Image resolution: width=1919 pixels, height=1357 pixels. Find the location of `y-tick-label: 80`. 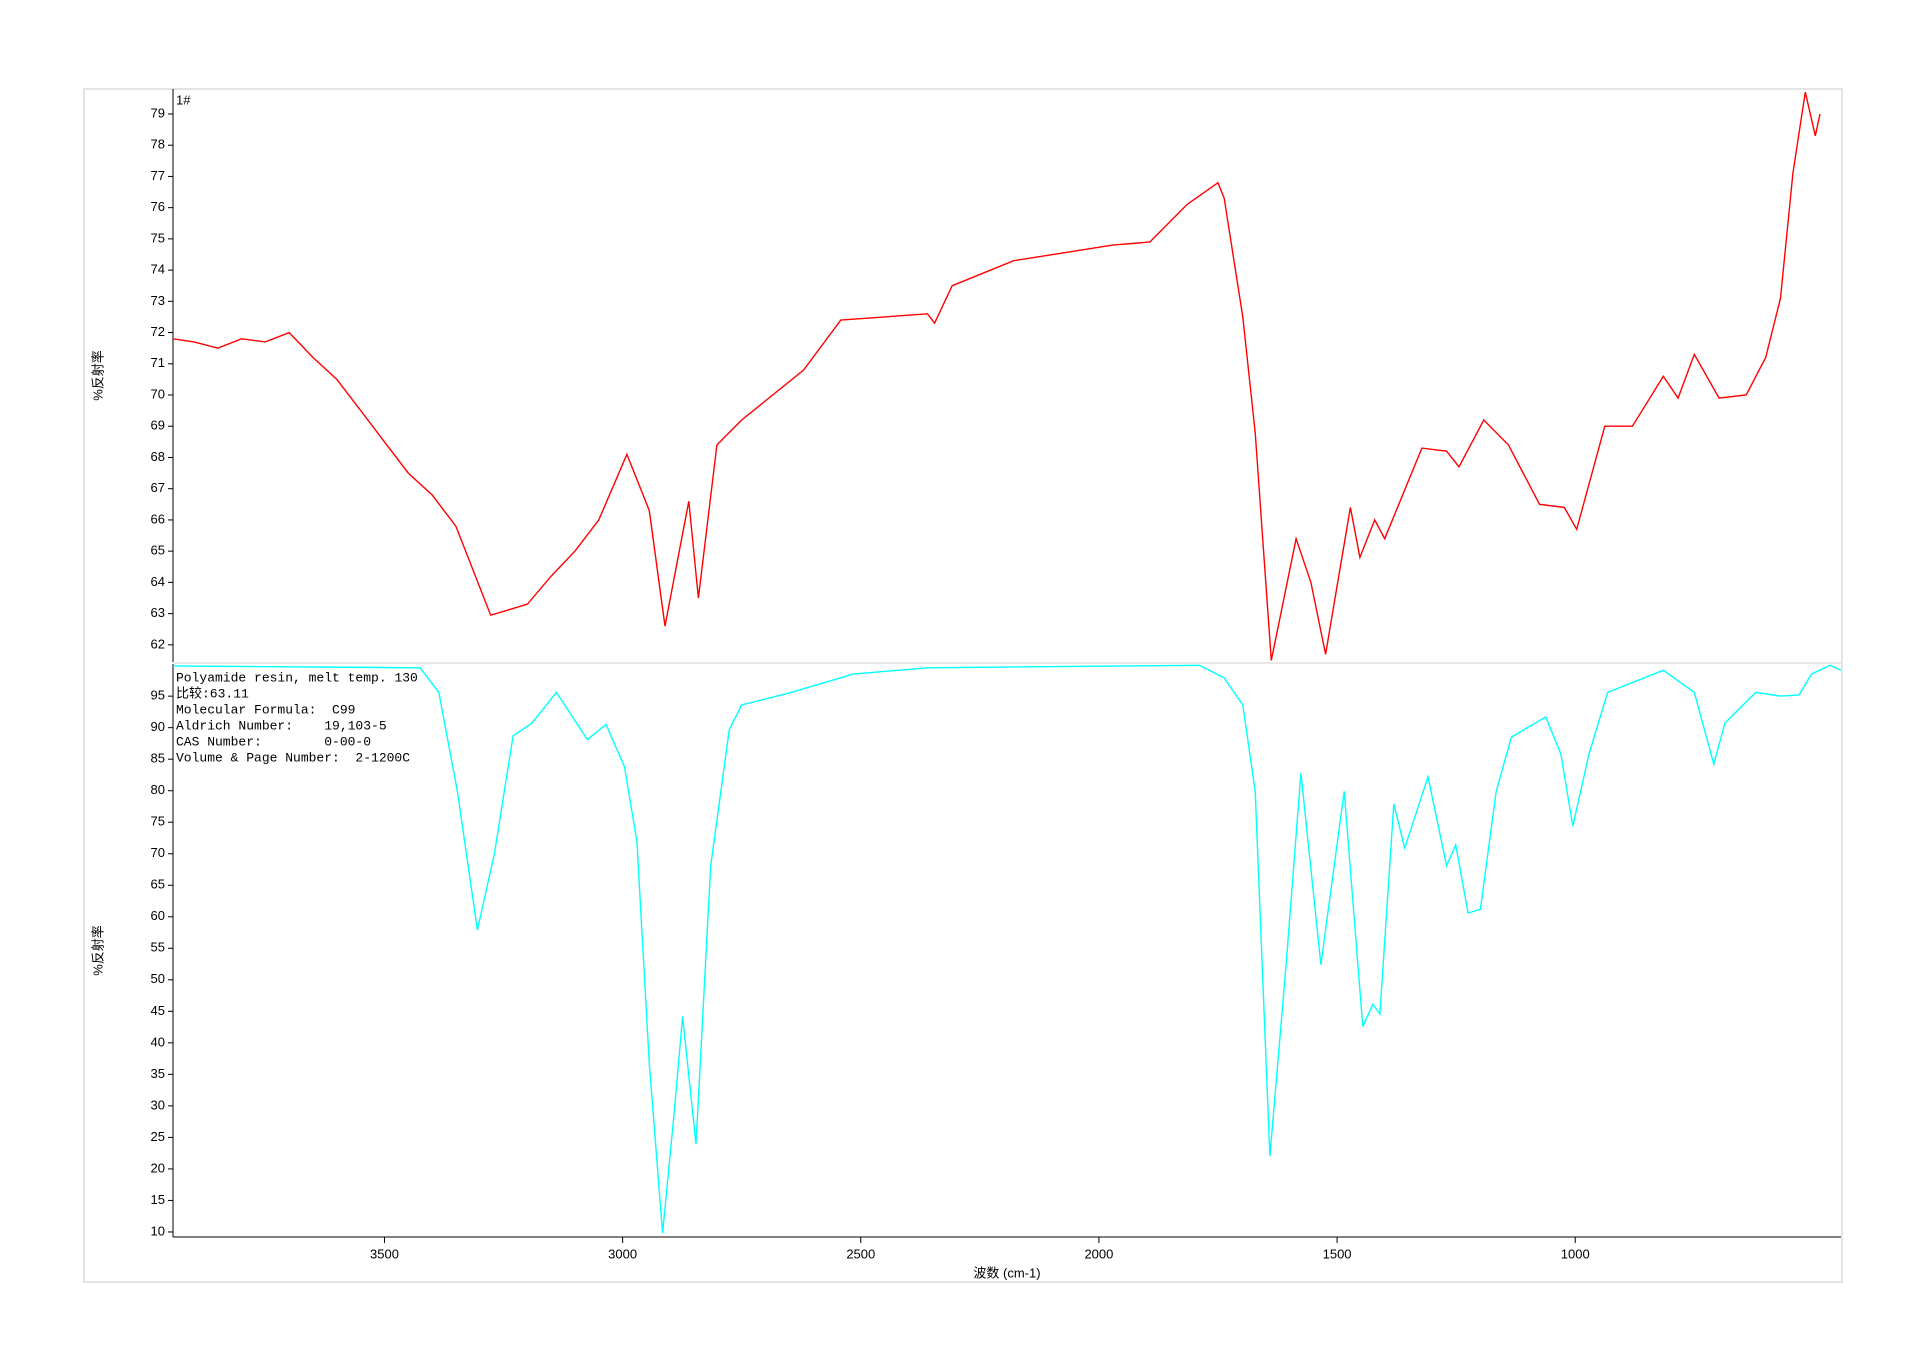

y-tick-label: 80 is located at coordinates (158, 789).